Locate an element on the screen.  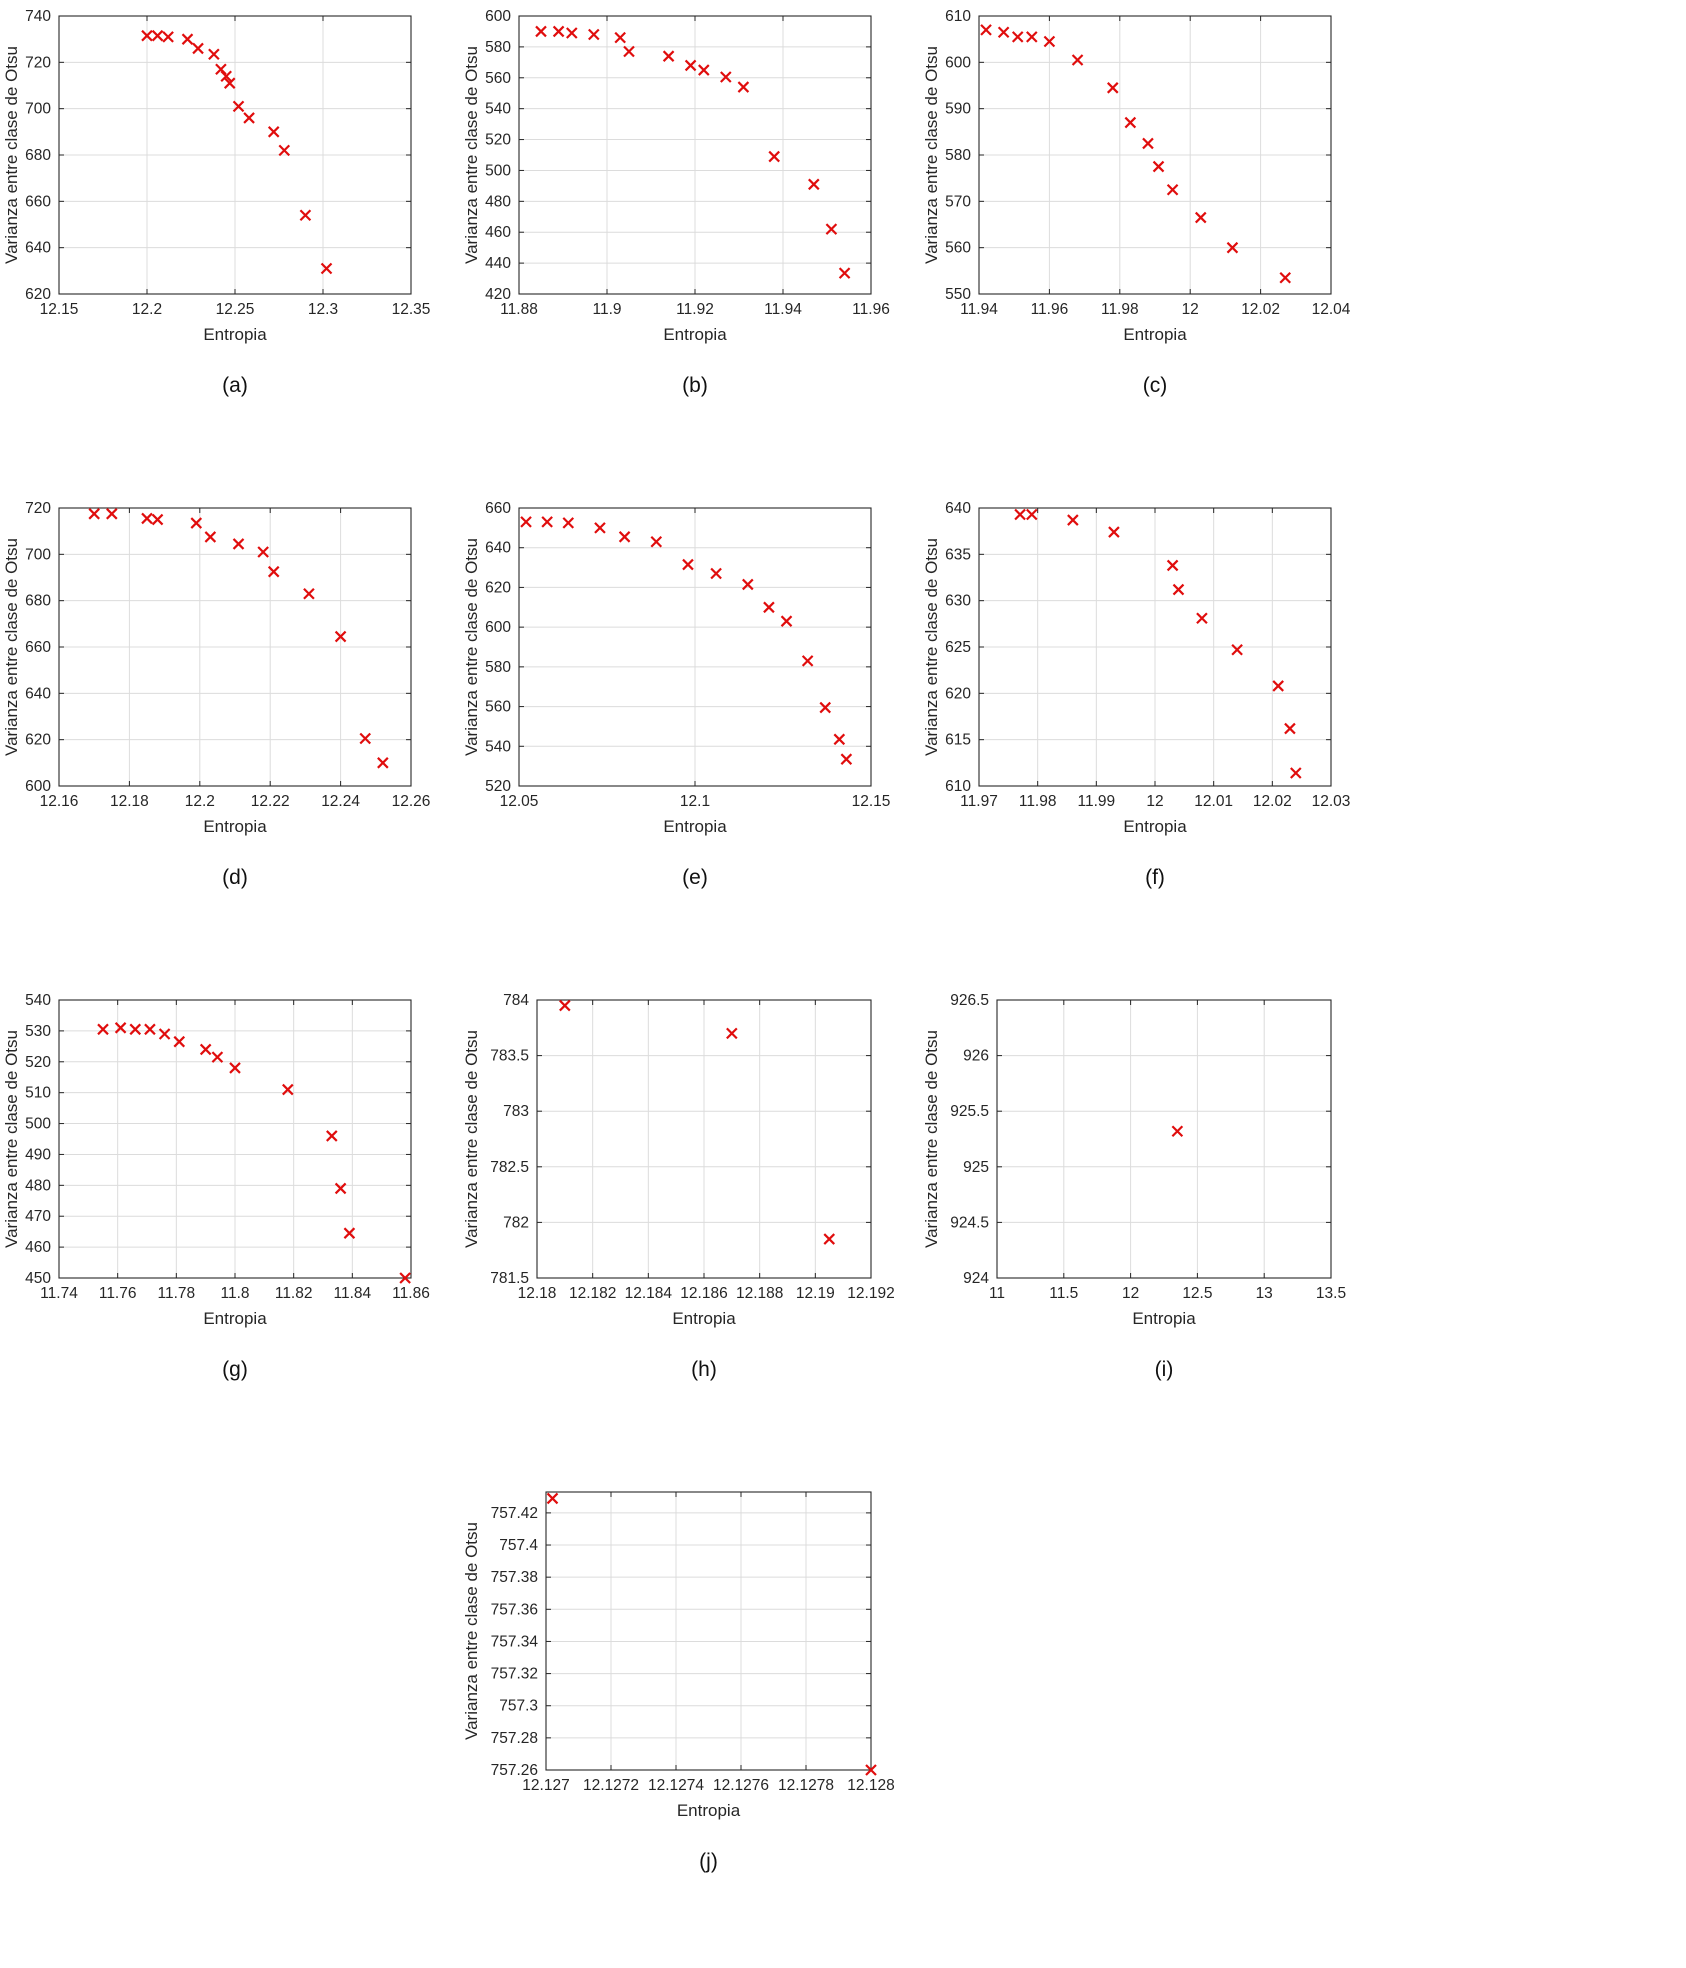
svg-text: 11 is located at coordinates (997, 1293).